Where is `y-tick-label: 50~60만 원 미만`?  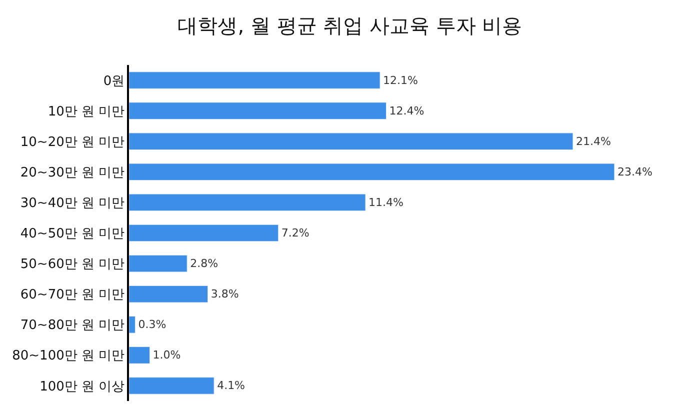 y-tick-label: 50~60만 원 미만 is located at coordinates (72, 264).